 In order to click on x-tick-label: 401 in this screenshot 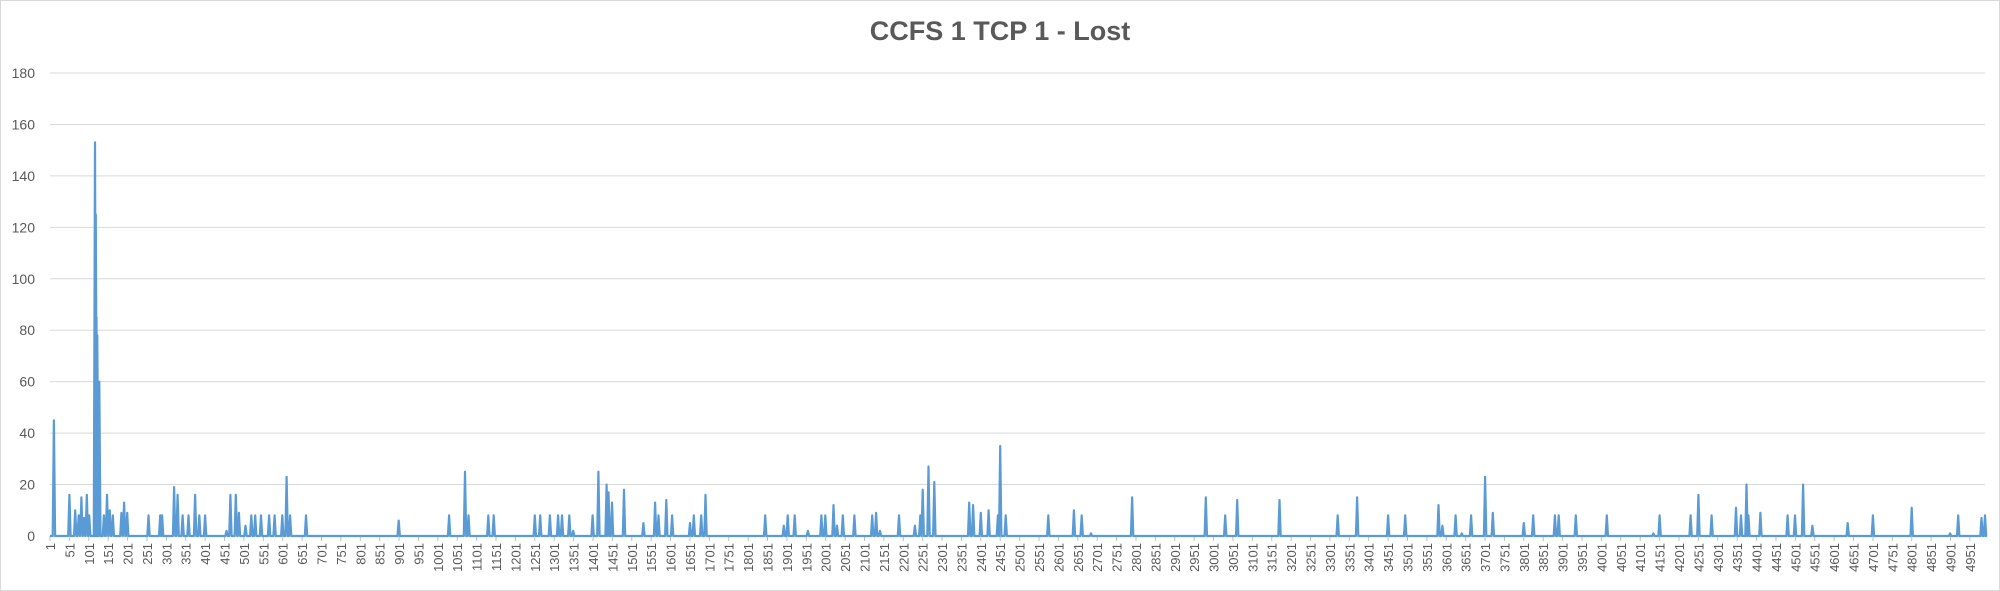, I will do `click(205, 554)`.